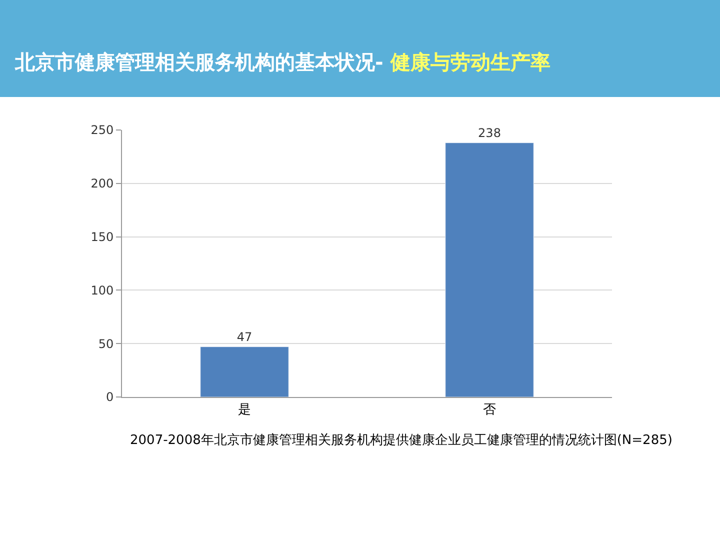 The width and height of the screenshot is (720, 540). I want to click on data-label: 47, so click(244, 337).